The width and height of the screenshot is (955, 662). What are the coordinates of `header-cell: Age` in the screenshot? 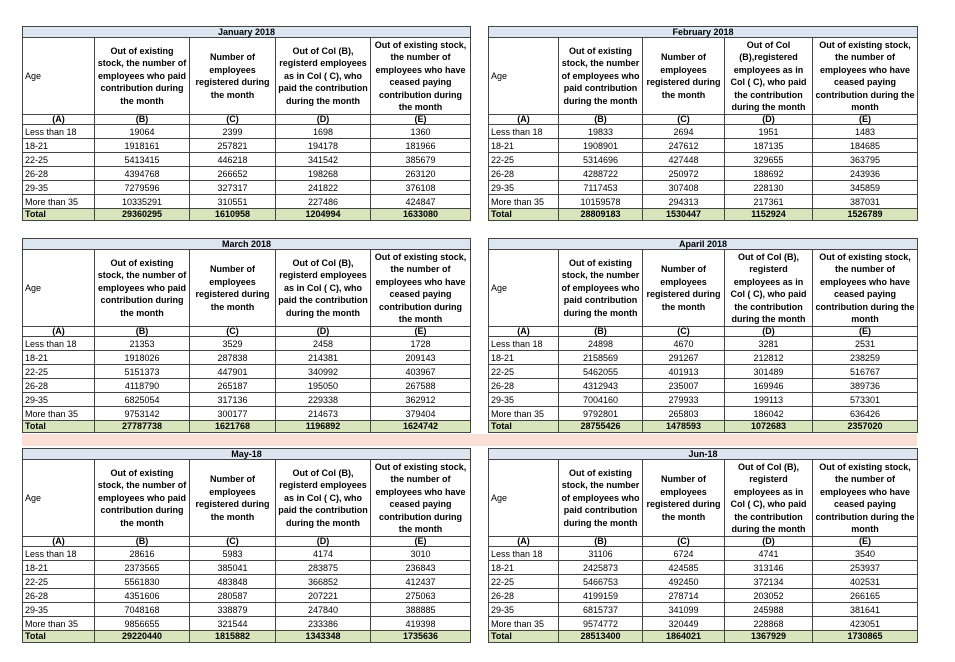 It's located at (58, 498).